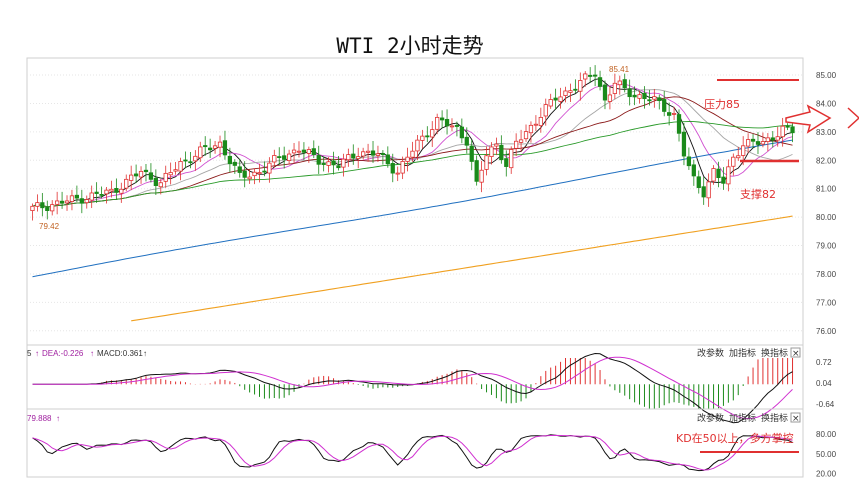  Describe the element at coordinates (742, 418) in the screenshot. I see `kd-add-indicator-button: 加指标` at that location.